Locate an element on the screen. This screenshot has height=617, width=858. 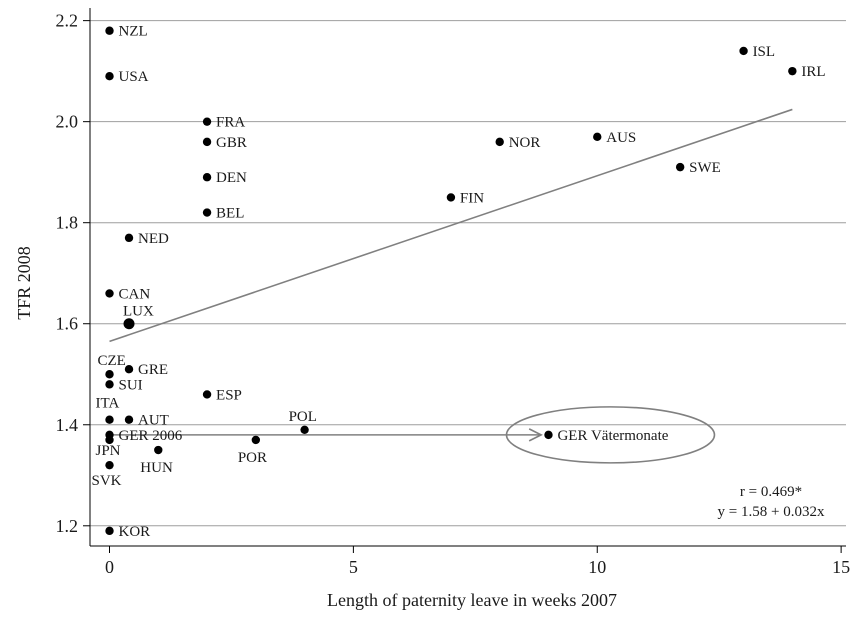
point-label: GRE is located at coordinates (153, 370).